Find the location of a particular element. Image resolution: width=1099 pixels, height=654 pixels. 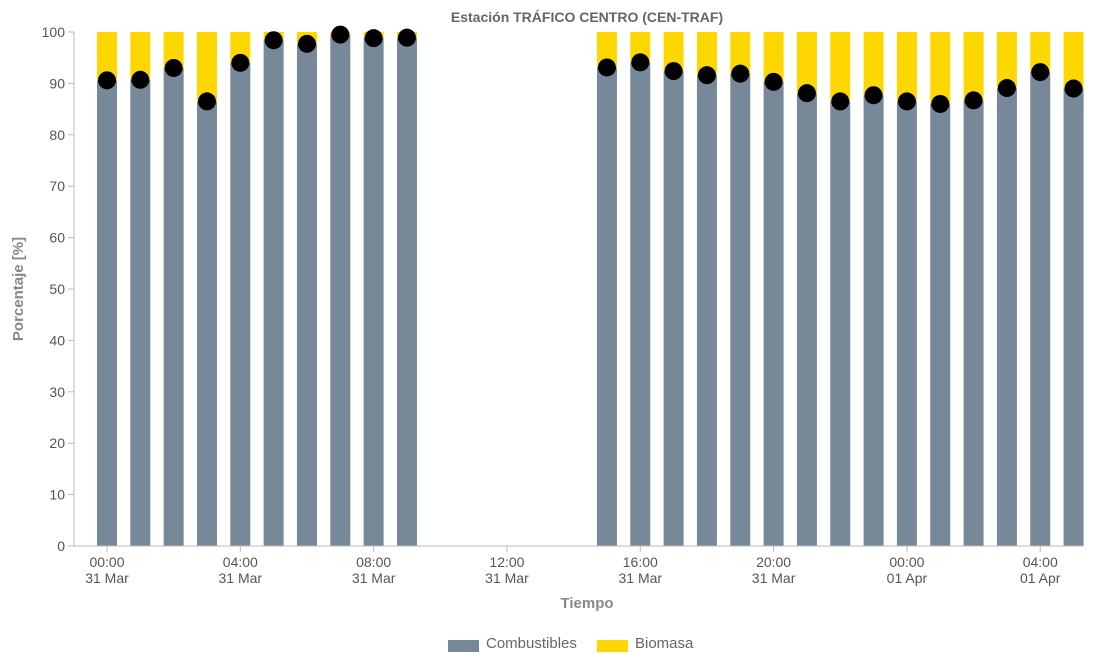

chart-title: Estación TRÁFICO CENTRO (CEN-TRAF) is located at coordinates (587, 17).